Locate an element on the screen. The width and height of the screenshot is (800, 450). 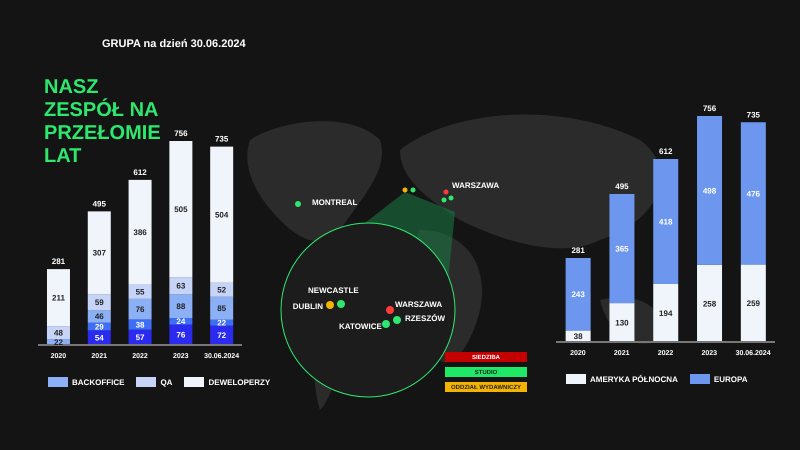
legend-label: QA is located at coordinates (166, 382).